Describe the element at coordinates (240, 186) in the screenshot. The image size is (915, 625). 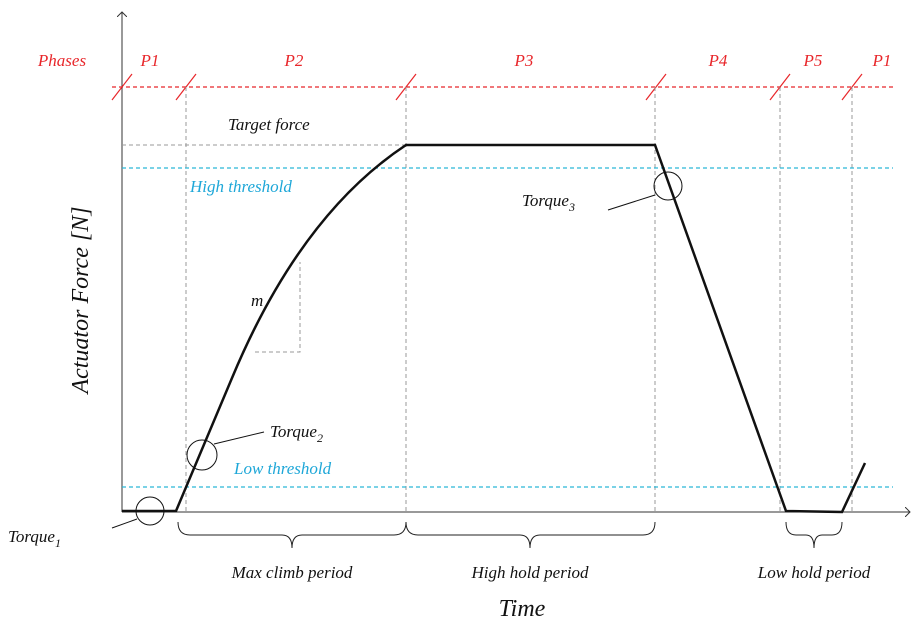
I see `high-label: High threshold` at that location.